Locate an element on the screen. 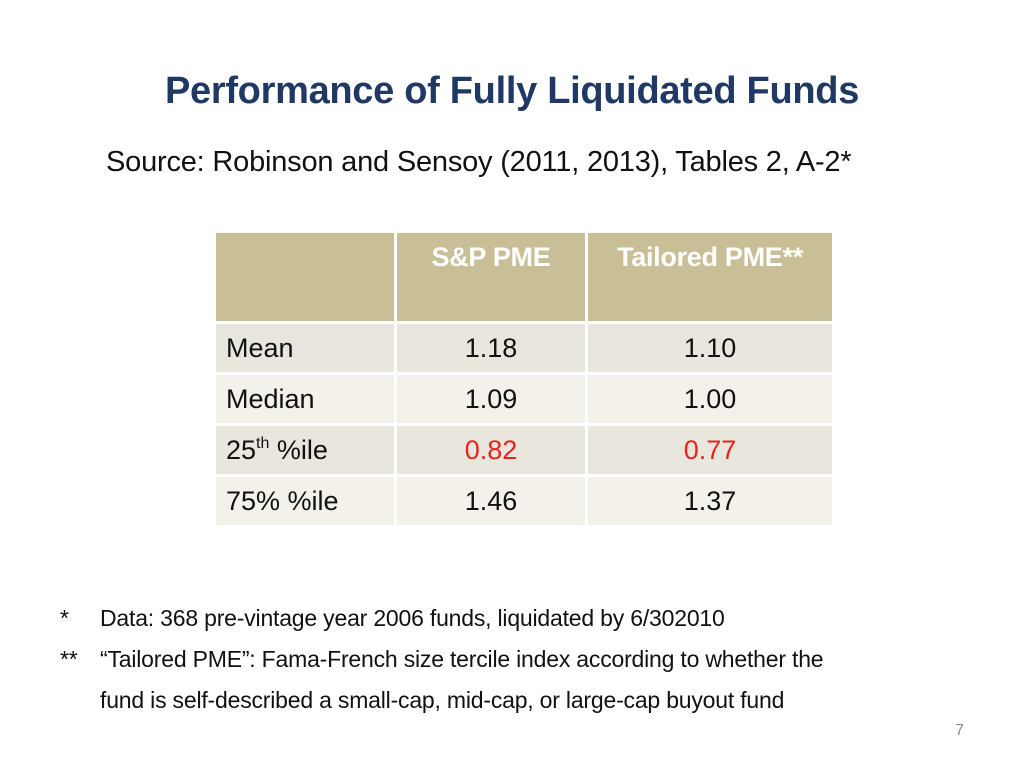 The image size is (1024, 768). cell-median-sp-pme: 1.09 is located at coordinates (491, 399).